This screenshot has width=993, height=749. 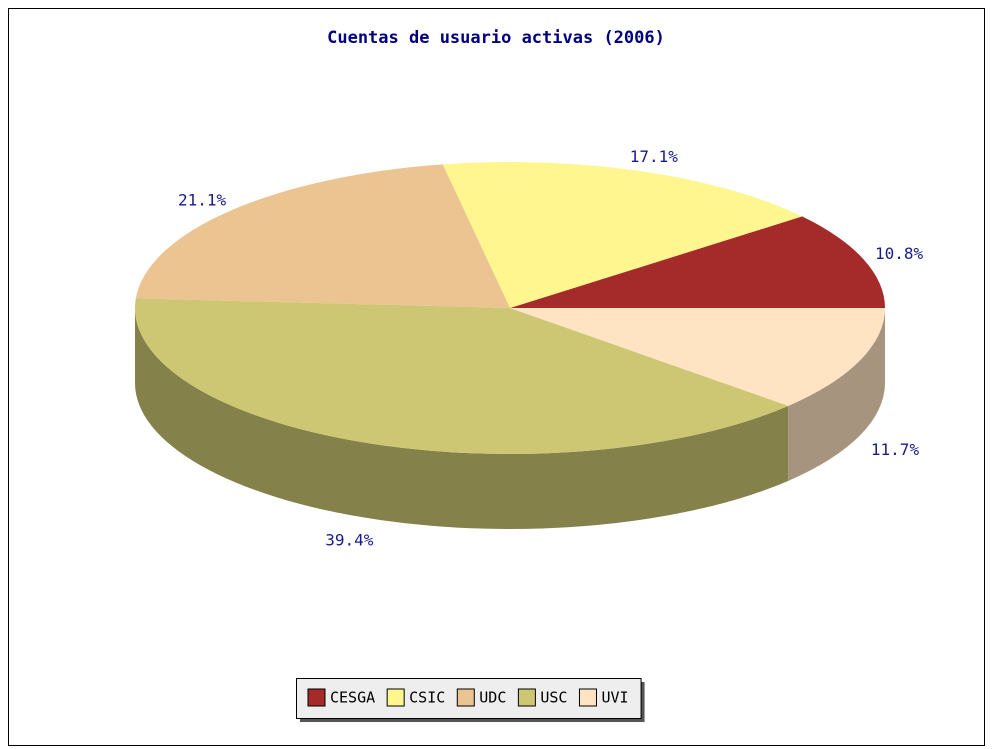 I want to click on legend-label: USC, so click(x=553, y=698).